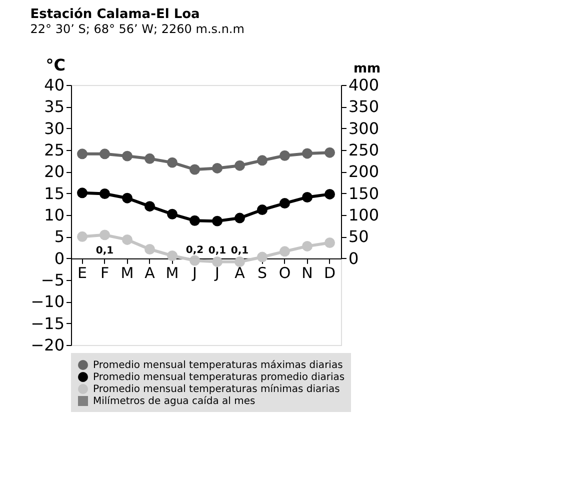  I want to click on chart-subtitle: 22° 30’ S; 68° 56’ W; 2260 m.s.n.m, so click(137, 29).